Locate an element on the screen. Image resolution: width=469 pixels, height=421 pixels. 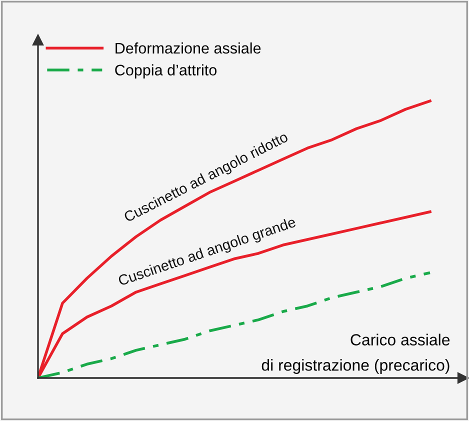
x-axis-title: Carico assiale di registrazione (precarico) is located at coordinates (356, 354).